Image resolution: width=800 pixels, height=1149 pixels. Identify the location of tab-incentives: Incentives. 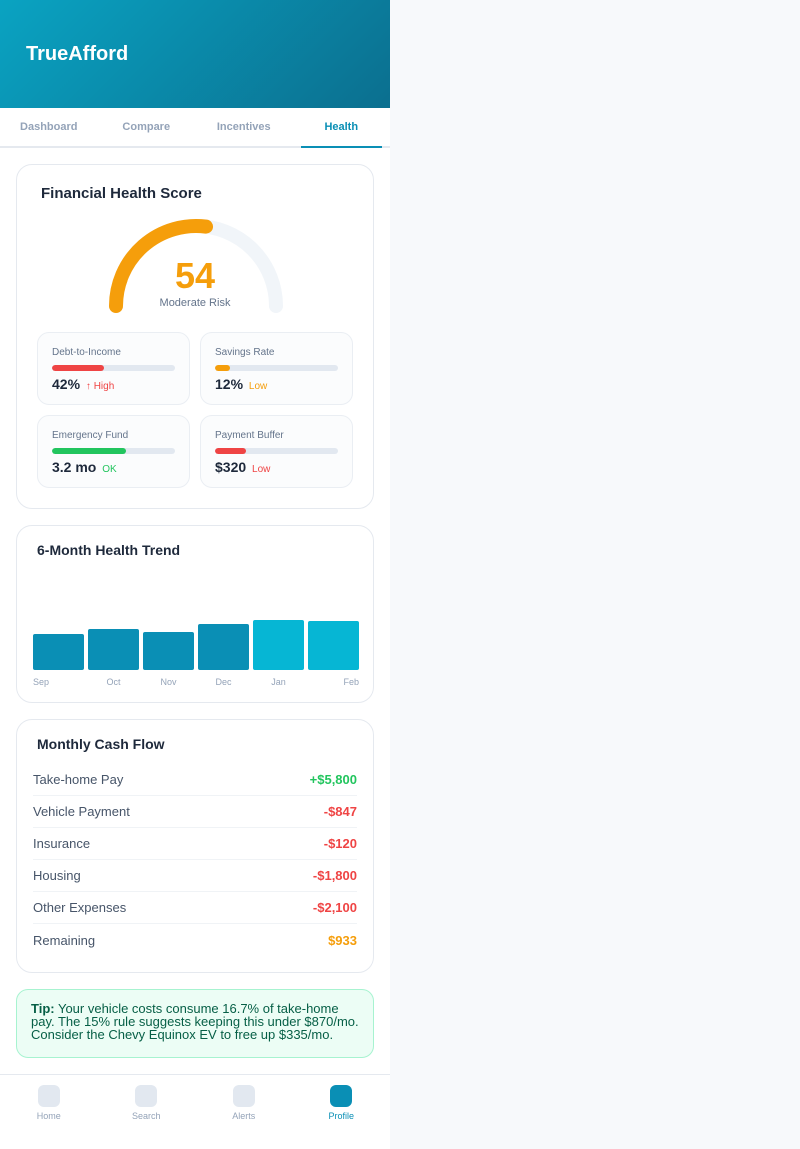
(243, 127).